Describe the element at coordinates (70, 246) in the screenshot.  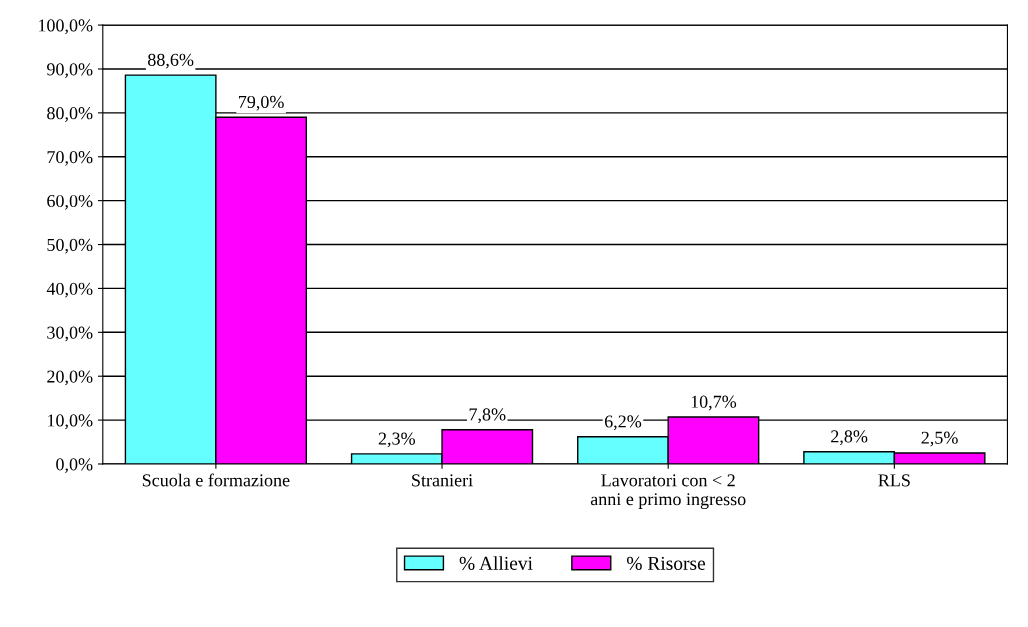
I see `y-tick-label: 50,0%` at that location.